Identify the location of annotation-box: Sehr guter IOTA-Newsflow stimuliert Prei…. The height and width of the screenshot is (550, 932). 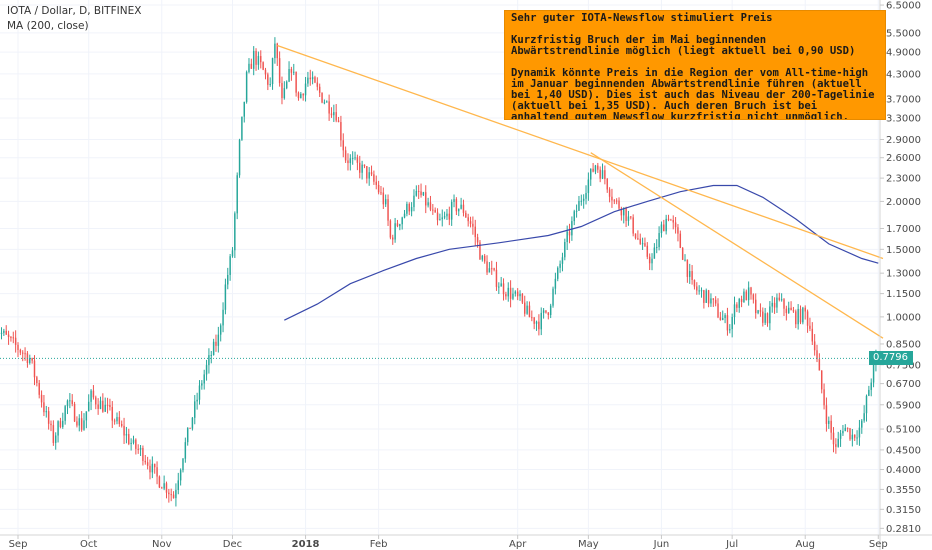
(695, 65).